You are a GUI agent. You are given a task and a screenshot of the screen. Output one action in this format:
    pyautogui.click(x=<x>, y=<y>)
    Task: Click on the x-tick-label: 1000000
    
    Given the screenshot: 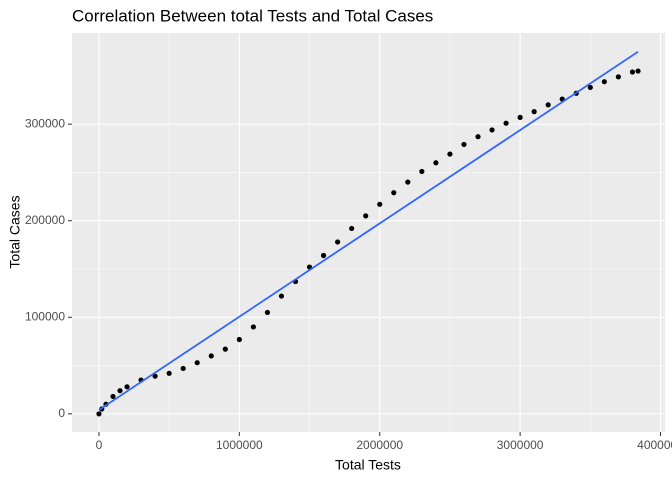 What is the action you would take?
    pyautogui.click(x=239, y=445)
    